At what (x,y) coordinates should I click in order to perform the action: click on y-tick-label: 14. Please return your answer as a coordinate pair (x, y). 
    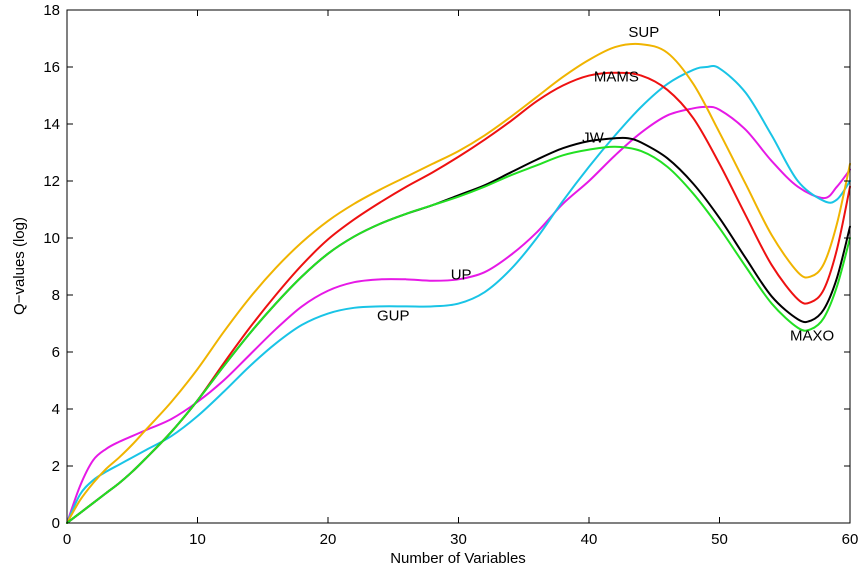
    Looking at the image, I should click on (51, 124).